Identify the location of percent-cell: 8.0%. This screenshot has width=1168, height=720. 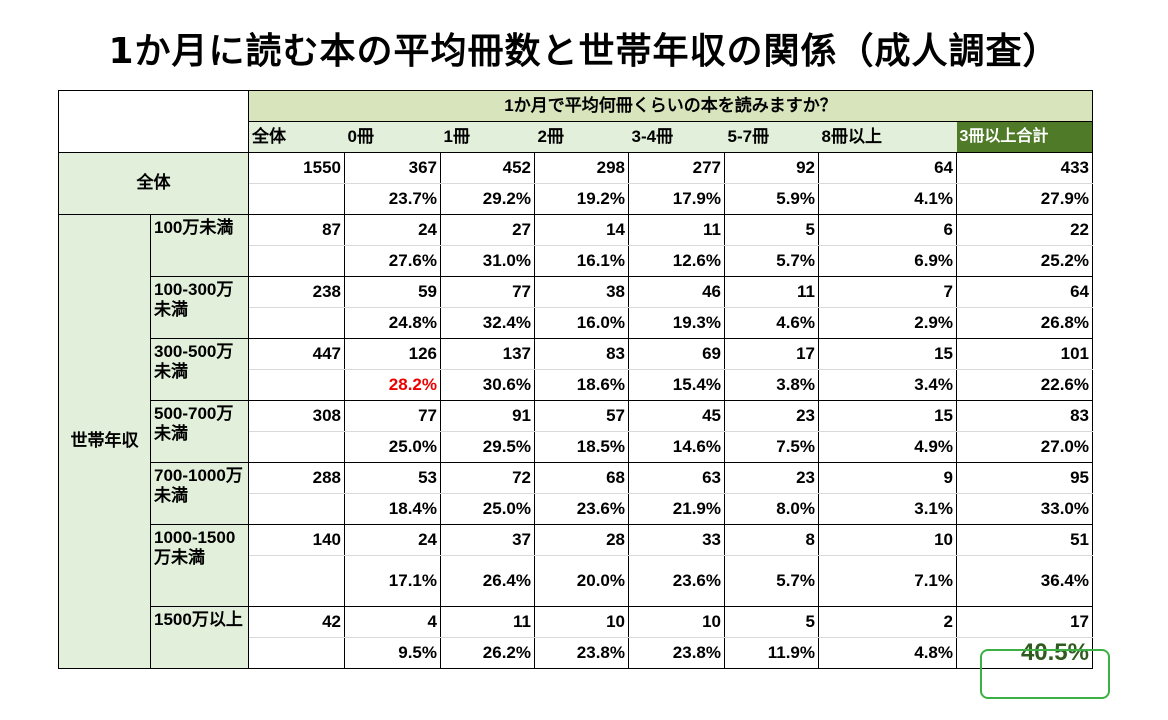
(771, 509).